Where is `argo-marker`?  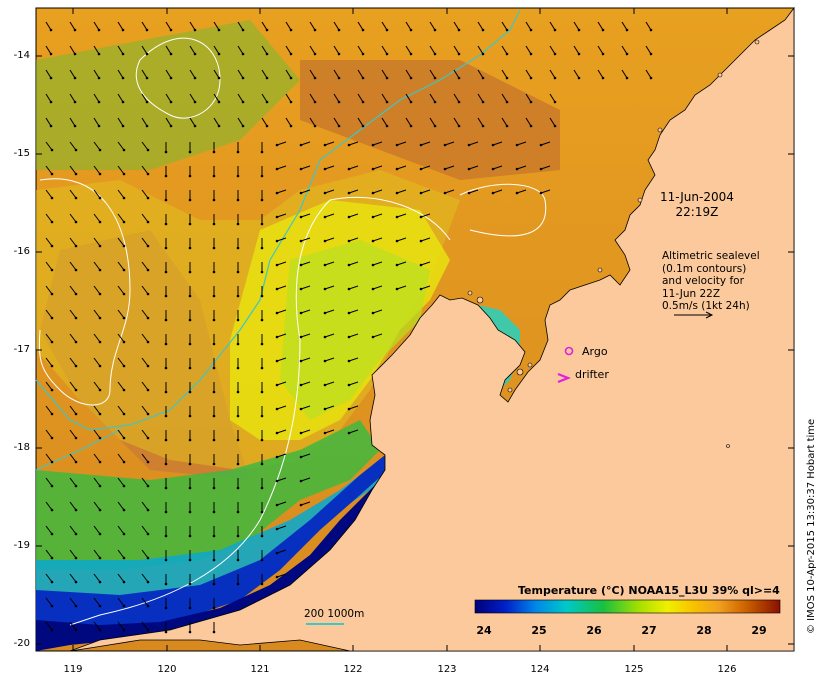
argo-marker is located at coordinates (569, 351).